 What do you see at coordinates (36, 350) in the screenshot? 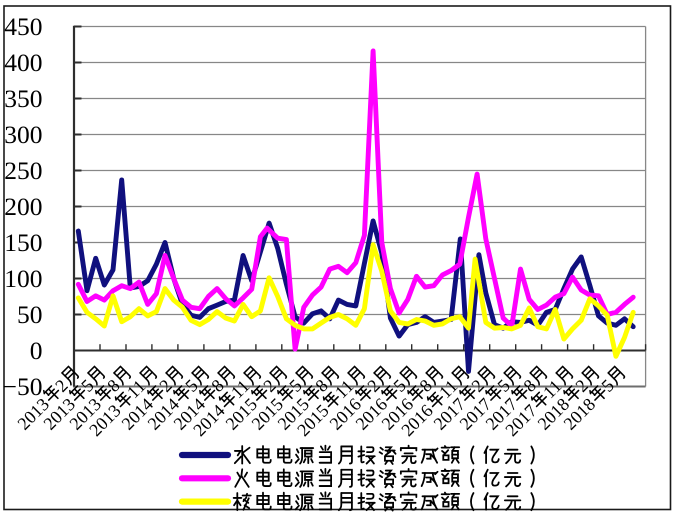
I see `svg-text: 0` at bounding box center [36, 350].